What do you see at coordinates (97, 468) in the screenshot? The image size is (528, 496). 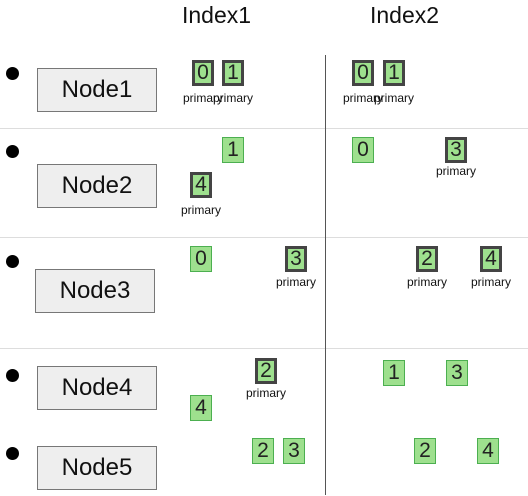 I see `node-button: Node5` at bounding box center [97, 468].